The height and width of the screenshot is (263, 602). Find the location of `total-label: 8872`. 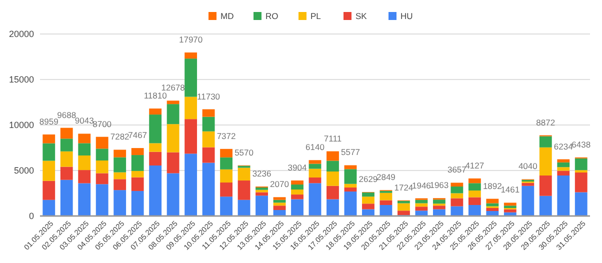

total-label: 8872 is located at coordinates (546, 122).